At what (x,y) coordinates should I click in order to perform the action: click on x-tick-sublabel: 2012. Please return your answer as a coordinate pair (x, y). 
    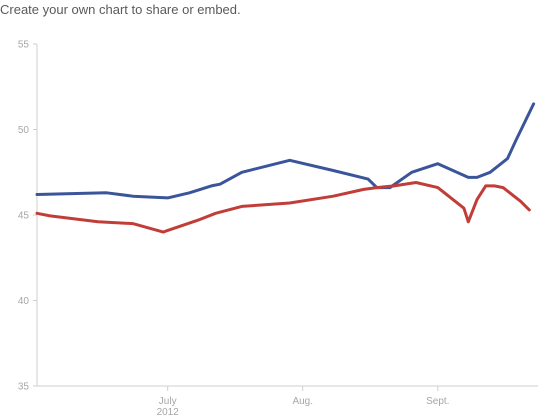
    Looking at the image, I should click on (168, 412).